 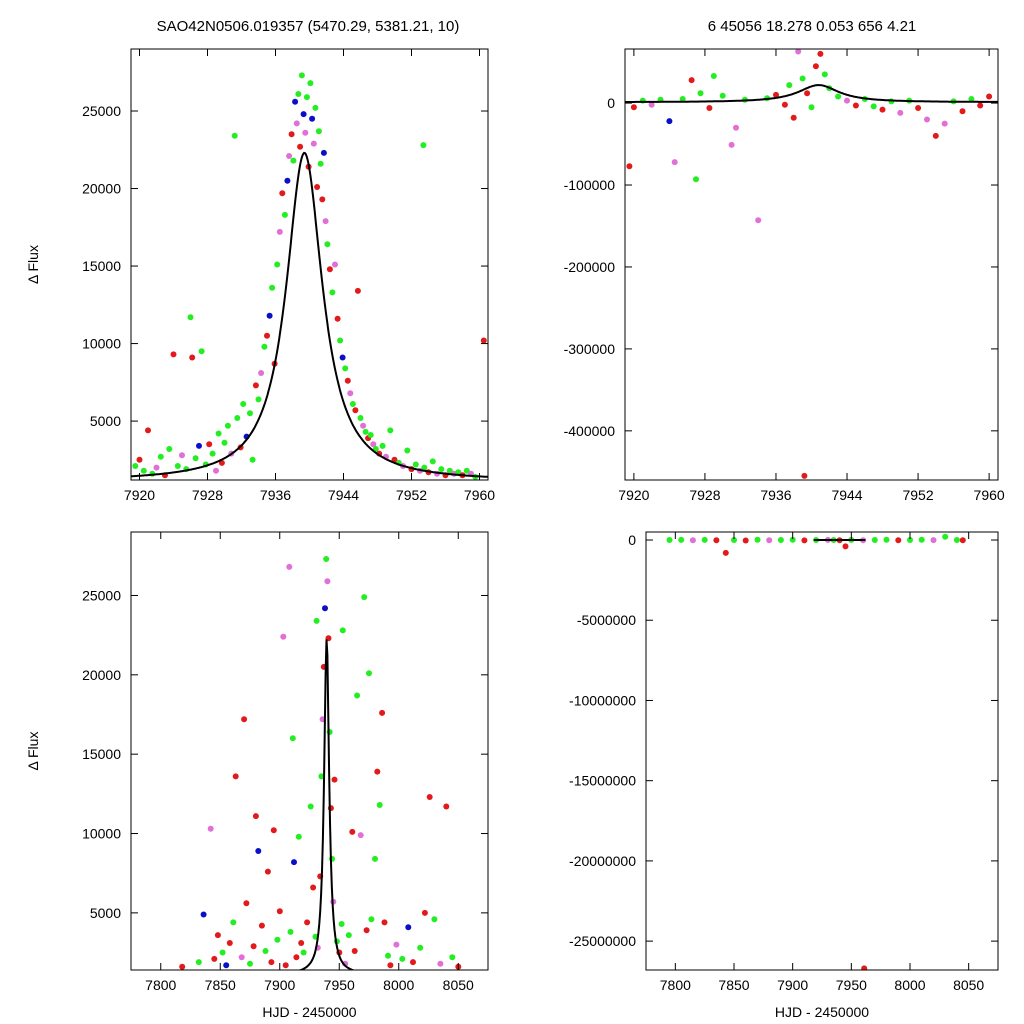 I want to click on x-tick-label: 7850, so click(x=733, y=985).